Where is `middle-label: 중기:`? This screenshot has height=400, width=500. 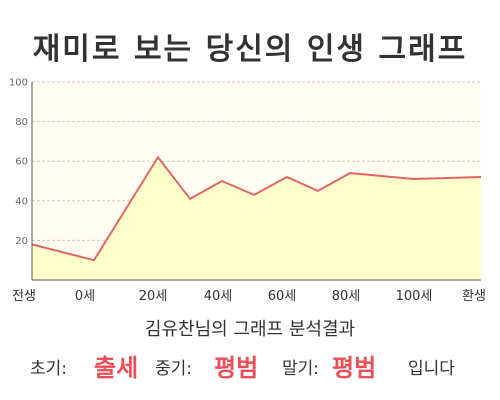 middle-label: 중기: is located at coordinates (174, 369).